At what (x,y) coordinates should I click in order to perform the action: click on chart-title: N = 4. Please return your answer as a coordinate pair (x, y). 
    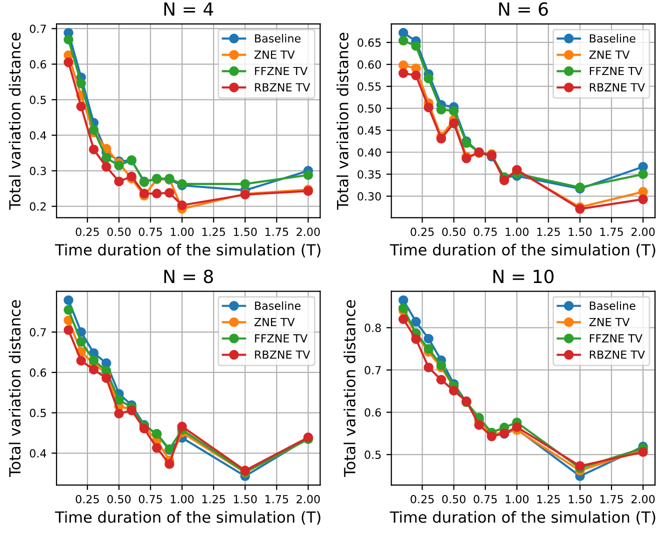
    Looking at the image, I should click on (189, 9).